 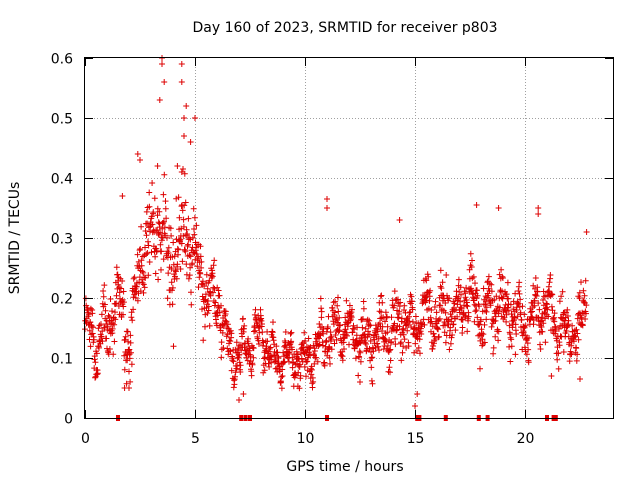 I want to click on x-tick-label: 5, so click(x=195, y=439).